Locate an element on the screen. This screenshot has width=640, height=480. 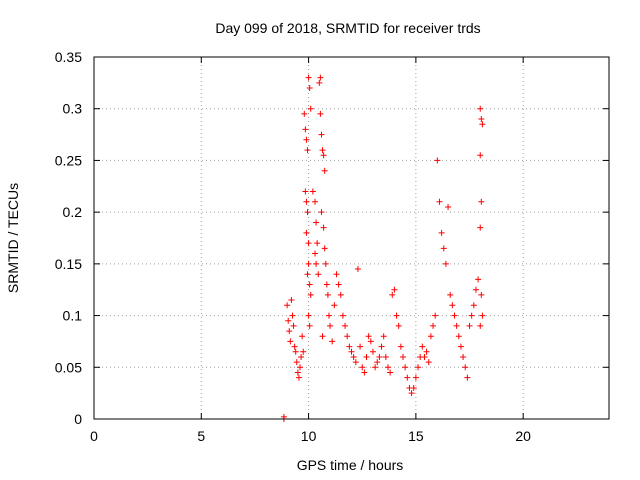
y-tick-label: 0.15 is located at coordinates (68, 264).